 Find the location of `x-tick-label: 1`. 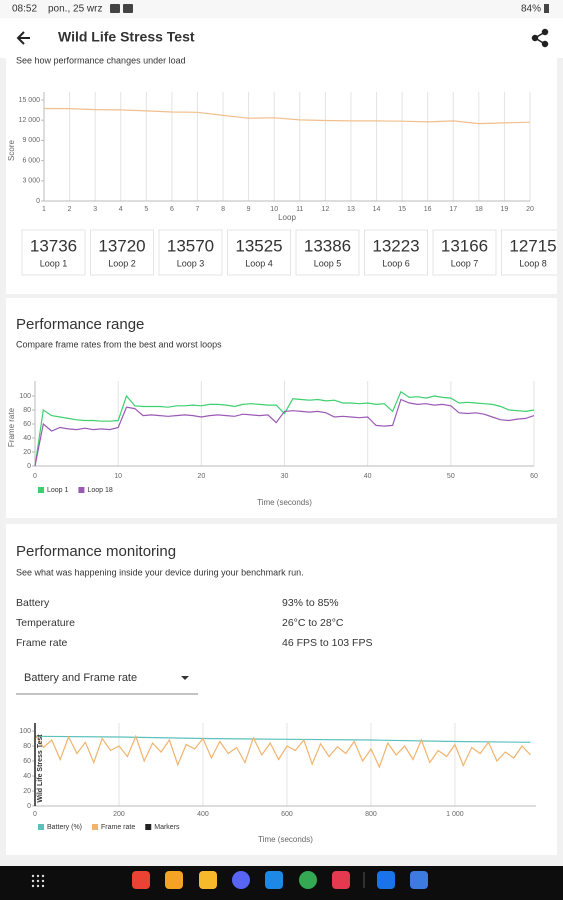

x-tick-label: 1 is located at coordinates (44, 209).